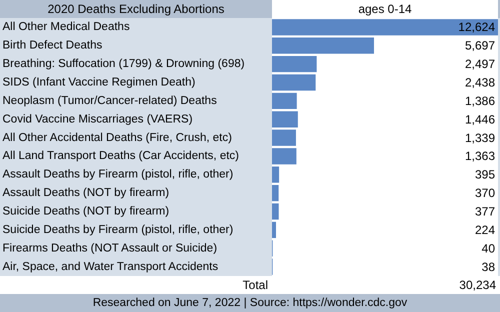 The image size is (500, 312). Describe the element at coordinates (480, 83) in the screenshot. I see `data-label: 2,438` at that location.